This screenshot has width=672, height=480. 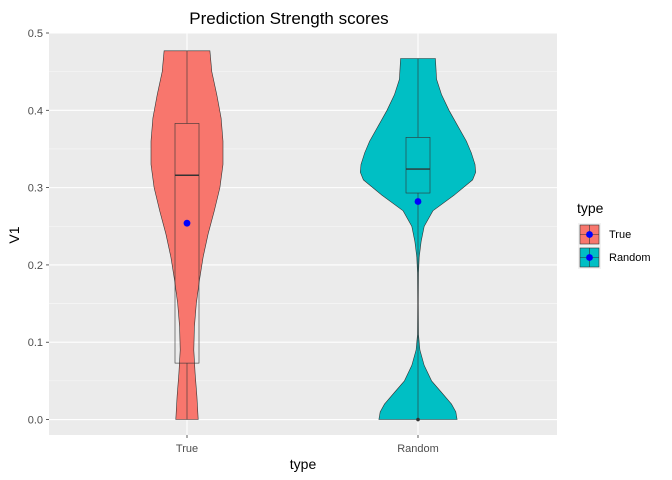 I want to click on y-tick-label: 0.0, so click(x=35, y=421).